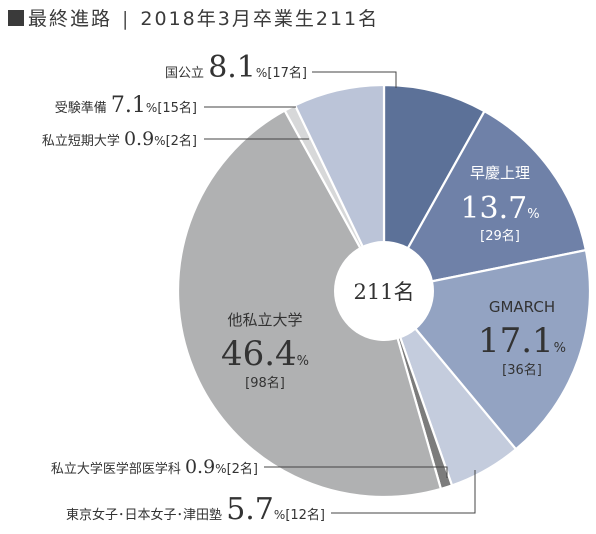  I want to click on slice-external-label-3: 東京女子･日本女子･津田塾 5.7%[12名], so click(195, 509).